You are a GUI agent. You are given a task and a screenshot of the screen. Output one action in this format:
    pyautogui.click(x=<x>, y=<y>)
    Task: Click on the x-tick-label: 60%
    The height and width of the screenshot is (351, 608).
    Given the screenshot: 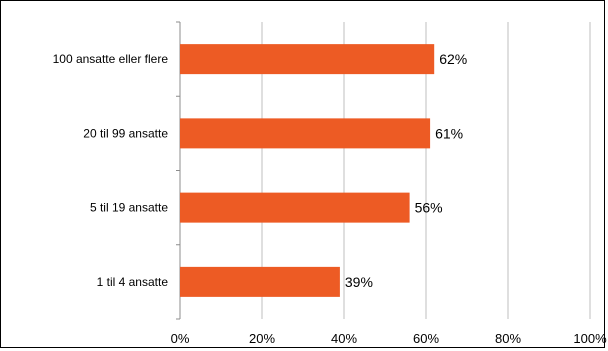 What is the action you would take?
    pyautogui.click(x=426, y=338)
    